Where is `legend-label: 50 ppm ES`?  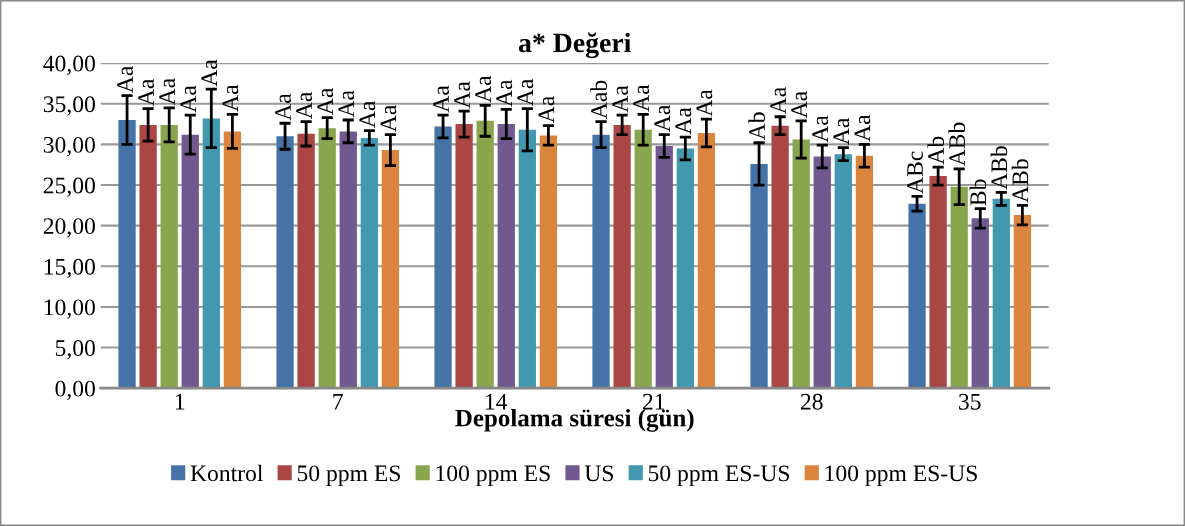
legend-label: 50 ppm ES is located at coordinates (348, 476).